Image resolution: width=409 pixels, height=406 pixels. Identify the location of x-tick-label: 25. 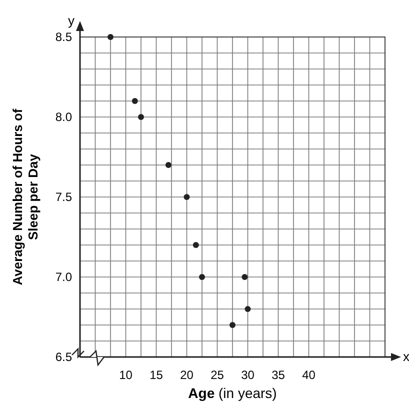
(217, 375).